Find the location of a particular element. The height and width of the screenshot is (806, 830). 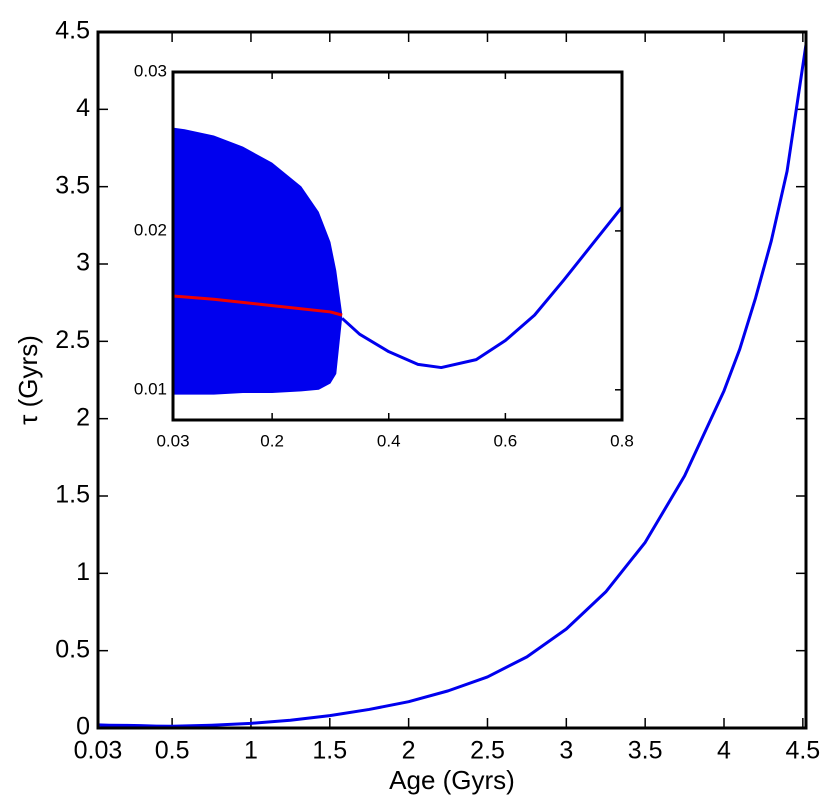

y-tick-label: 0.02 is located at coordinates (150, 229).